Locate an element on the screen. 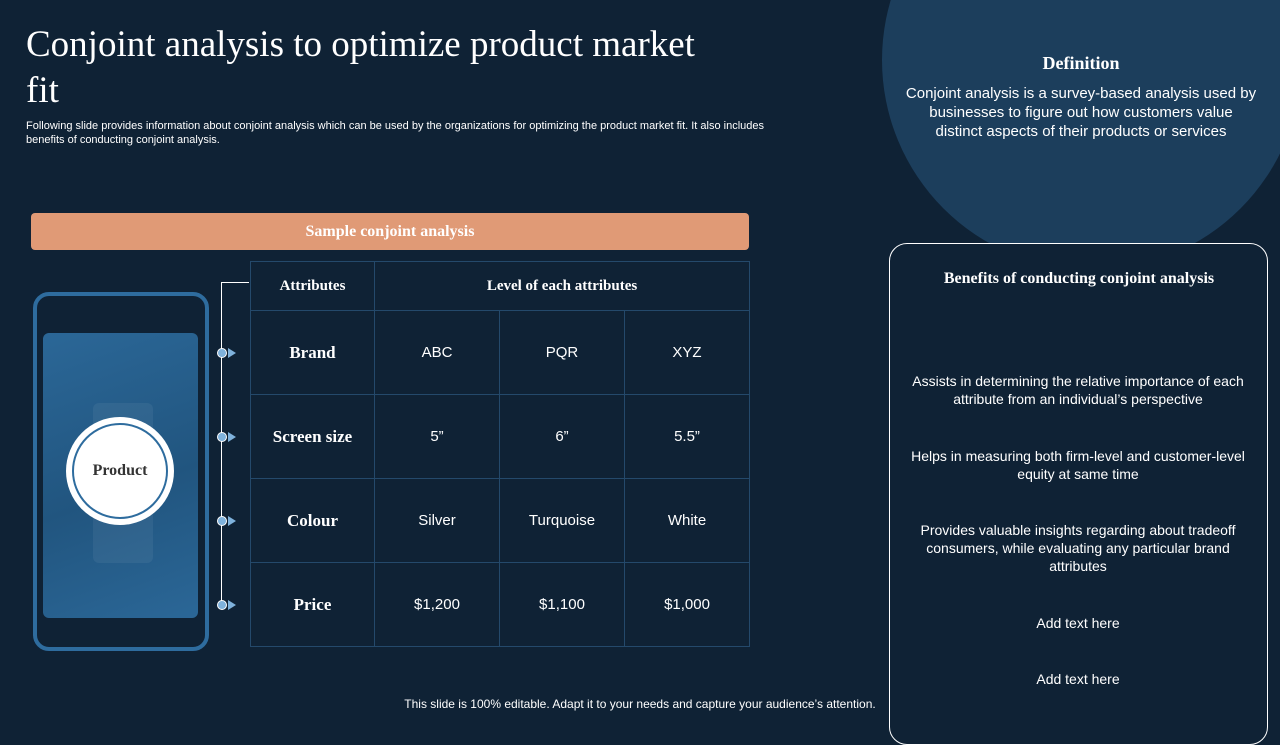 The image size is (1280, 745). table-row: Screen size 5” 6” 5.5” is located at coordinates (500, 436).